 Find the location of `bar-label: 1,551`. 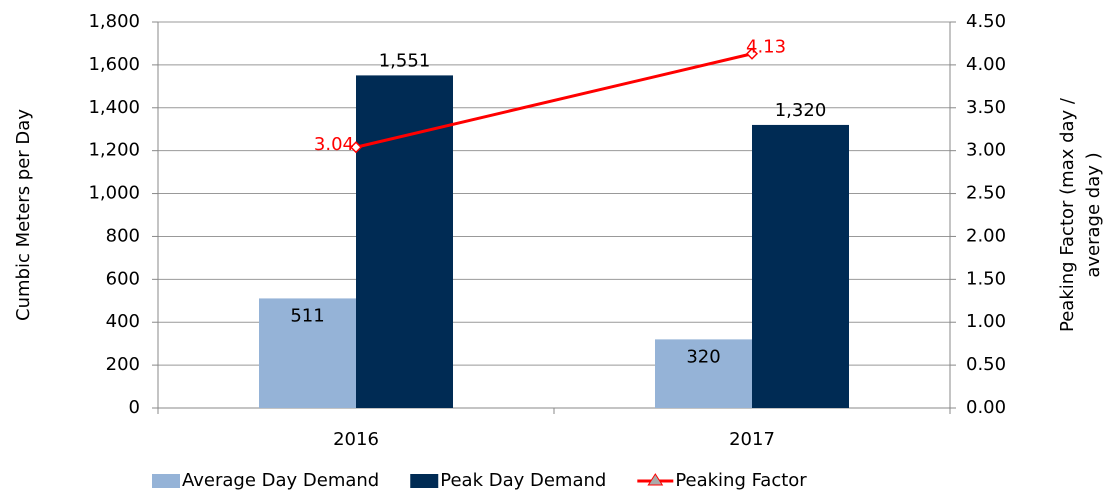

bar-label: 1,551 is located at coordinates (405, 60).